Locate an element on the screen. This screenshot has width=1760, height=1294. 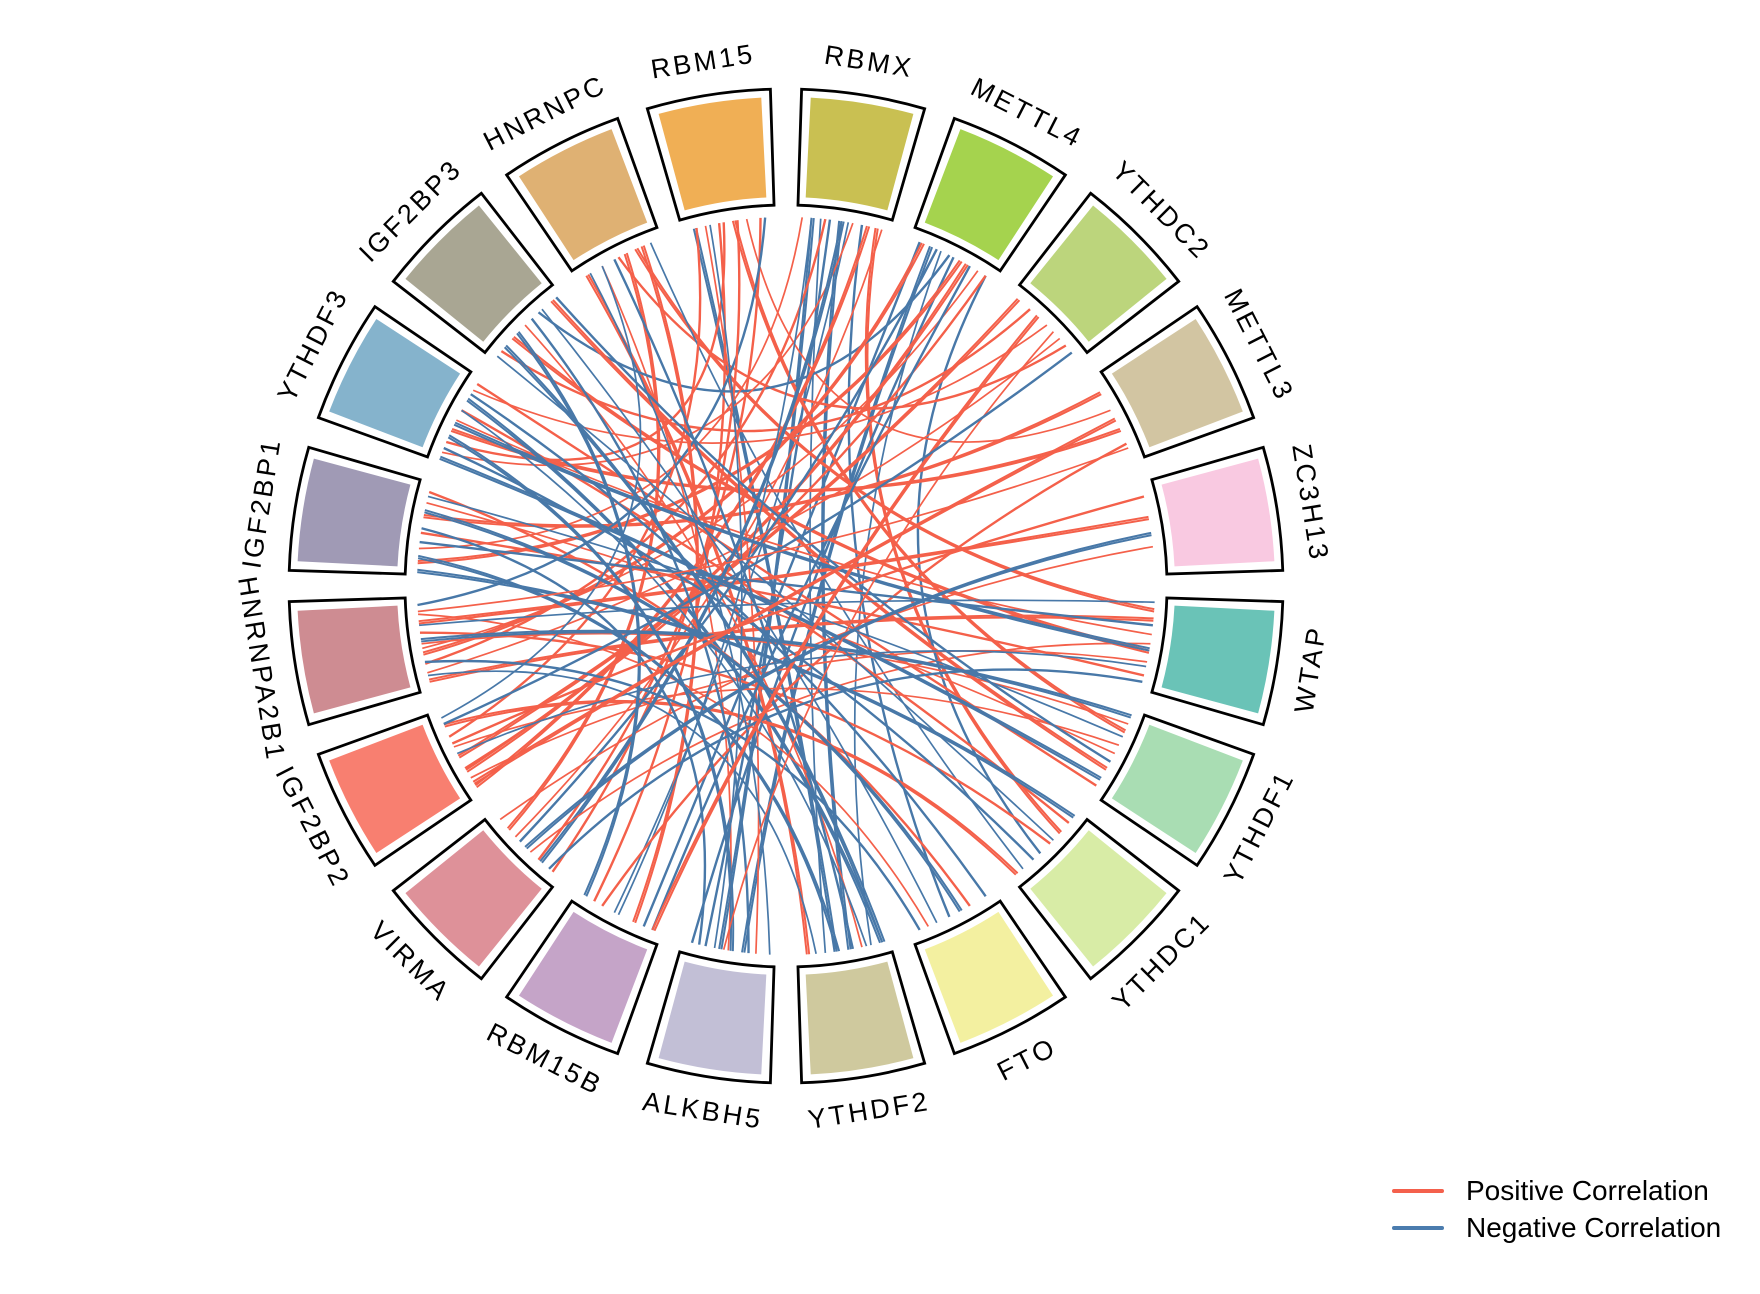
chord-link-YTHDC1-YTHDF3 is located at coordinates (739, 653).